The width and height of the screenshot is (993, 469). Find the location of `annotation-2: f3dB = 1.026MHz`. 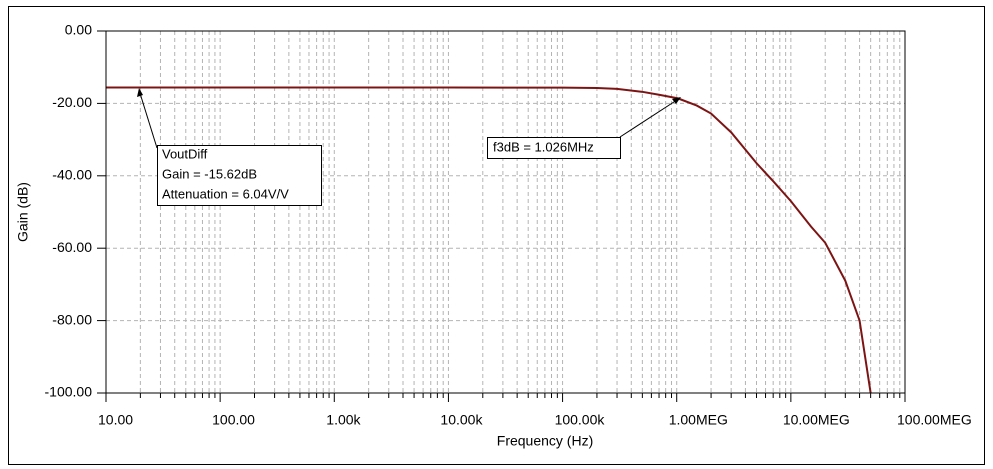

annotation-2: f3dB = 1.026MHz is located at coordinates (584, 128).